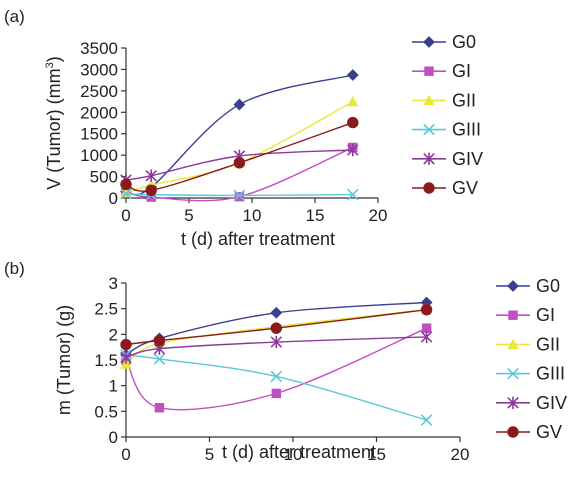 This screenshot has height=495, width=576. Describe the element at coordinates (113, 334) in the screenshot. I see `y-tick-label: 2` at that location.